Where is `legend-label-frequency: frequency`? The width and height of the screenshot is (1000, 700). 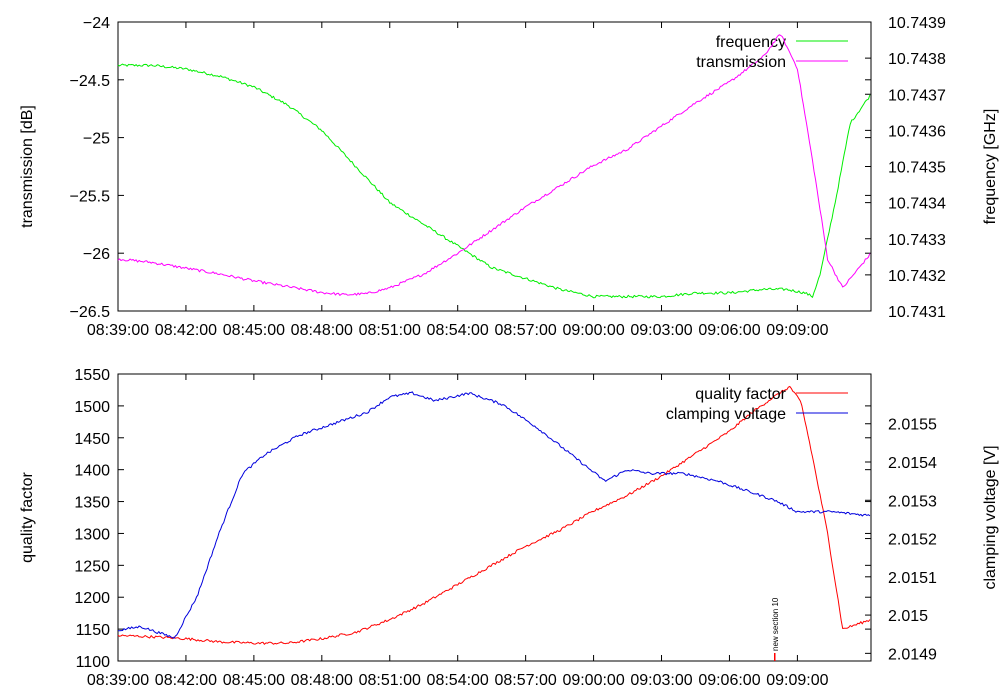
legend-label-frequency: frequency is located at coordinates (751, 42).